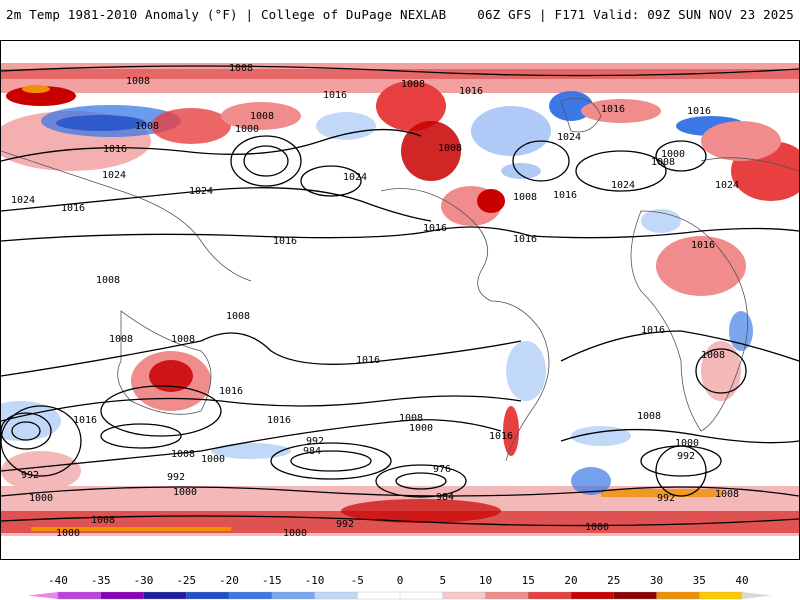 The width and height of the screenshot is (800, 600). Describe the element at coordinates (701, 266) in the screenshot. I see `africa-warm-region` at that location.